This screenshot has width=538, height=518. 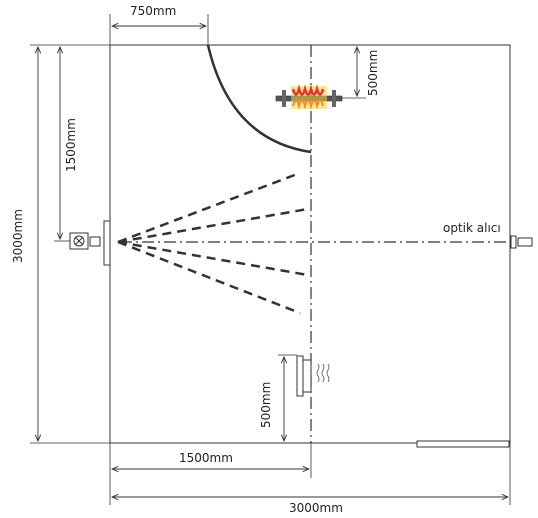 What do you see at coordinates (300, 376) in the screenshot?
I see `heat-source-plate` at bounding box center [300, 376].